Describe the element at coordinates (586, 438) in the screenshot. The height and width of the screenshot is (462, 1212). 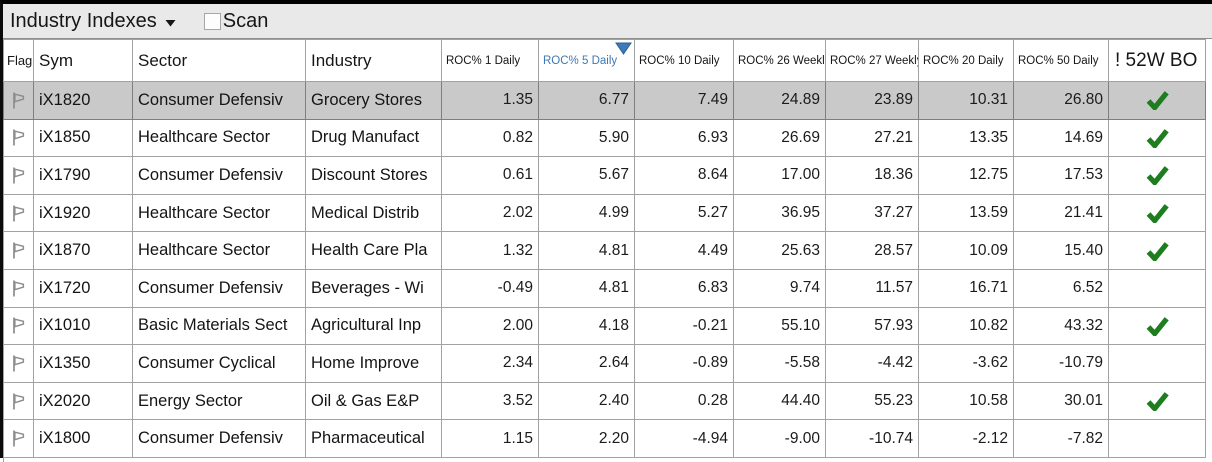
I see `roc5-daily-cell: 2.20` at that location.